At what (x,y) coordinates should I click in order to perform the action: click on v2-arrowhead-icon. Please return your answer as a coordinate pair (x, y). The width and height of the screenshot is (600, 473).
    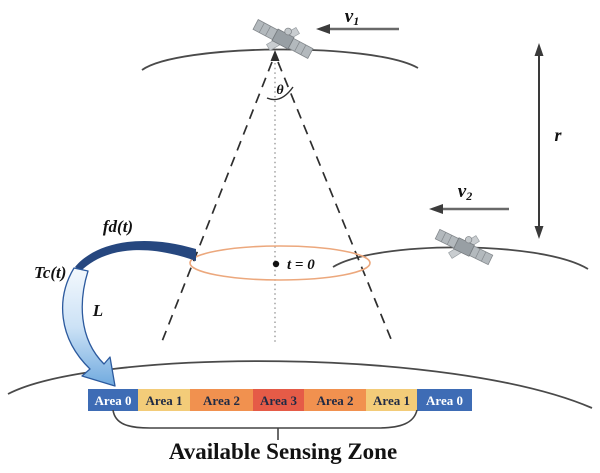
    Looking at the image, I should click on (436, 209).